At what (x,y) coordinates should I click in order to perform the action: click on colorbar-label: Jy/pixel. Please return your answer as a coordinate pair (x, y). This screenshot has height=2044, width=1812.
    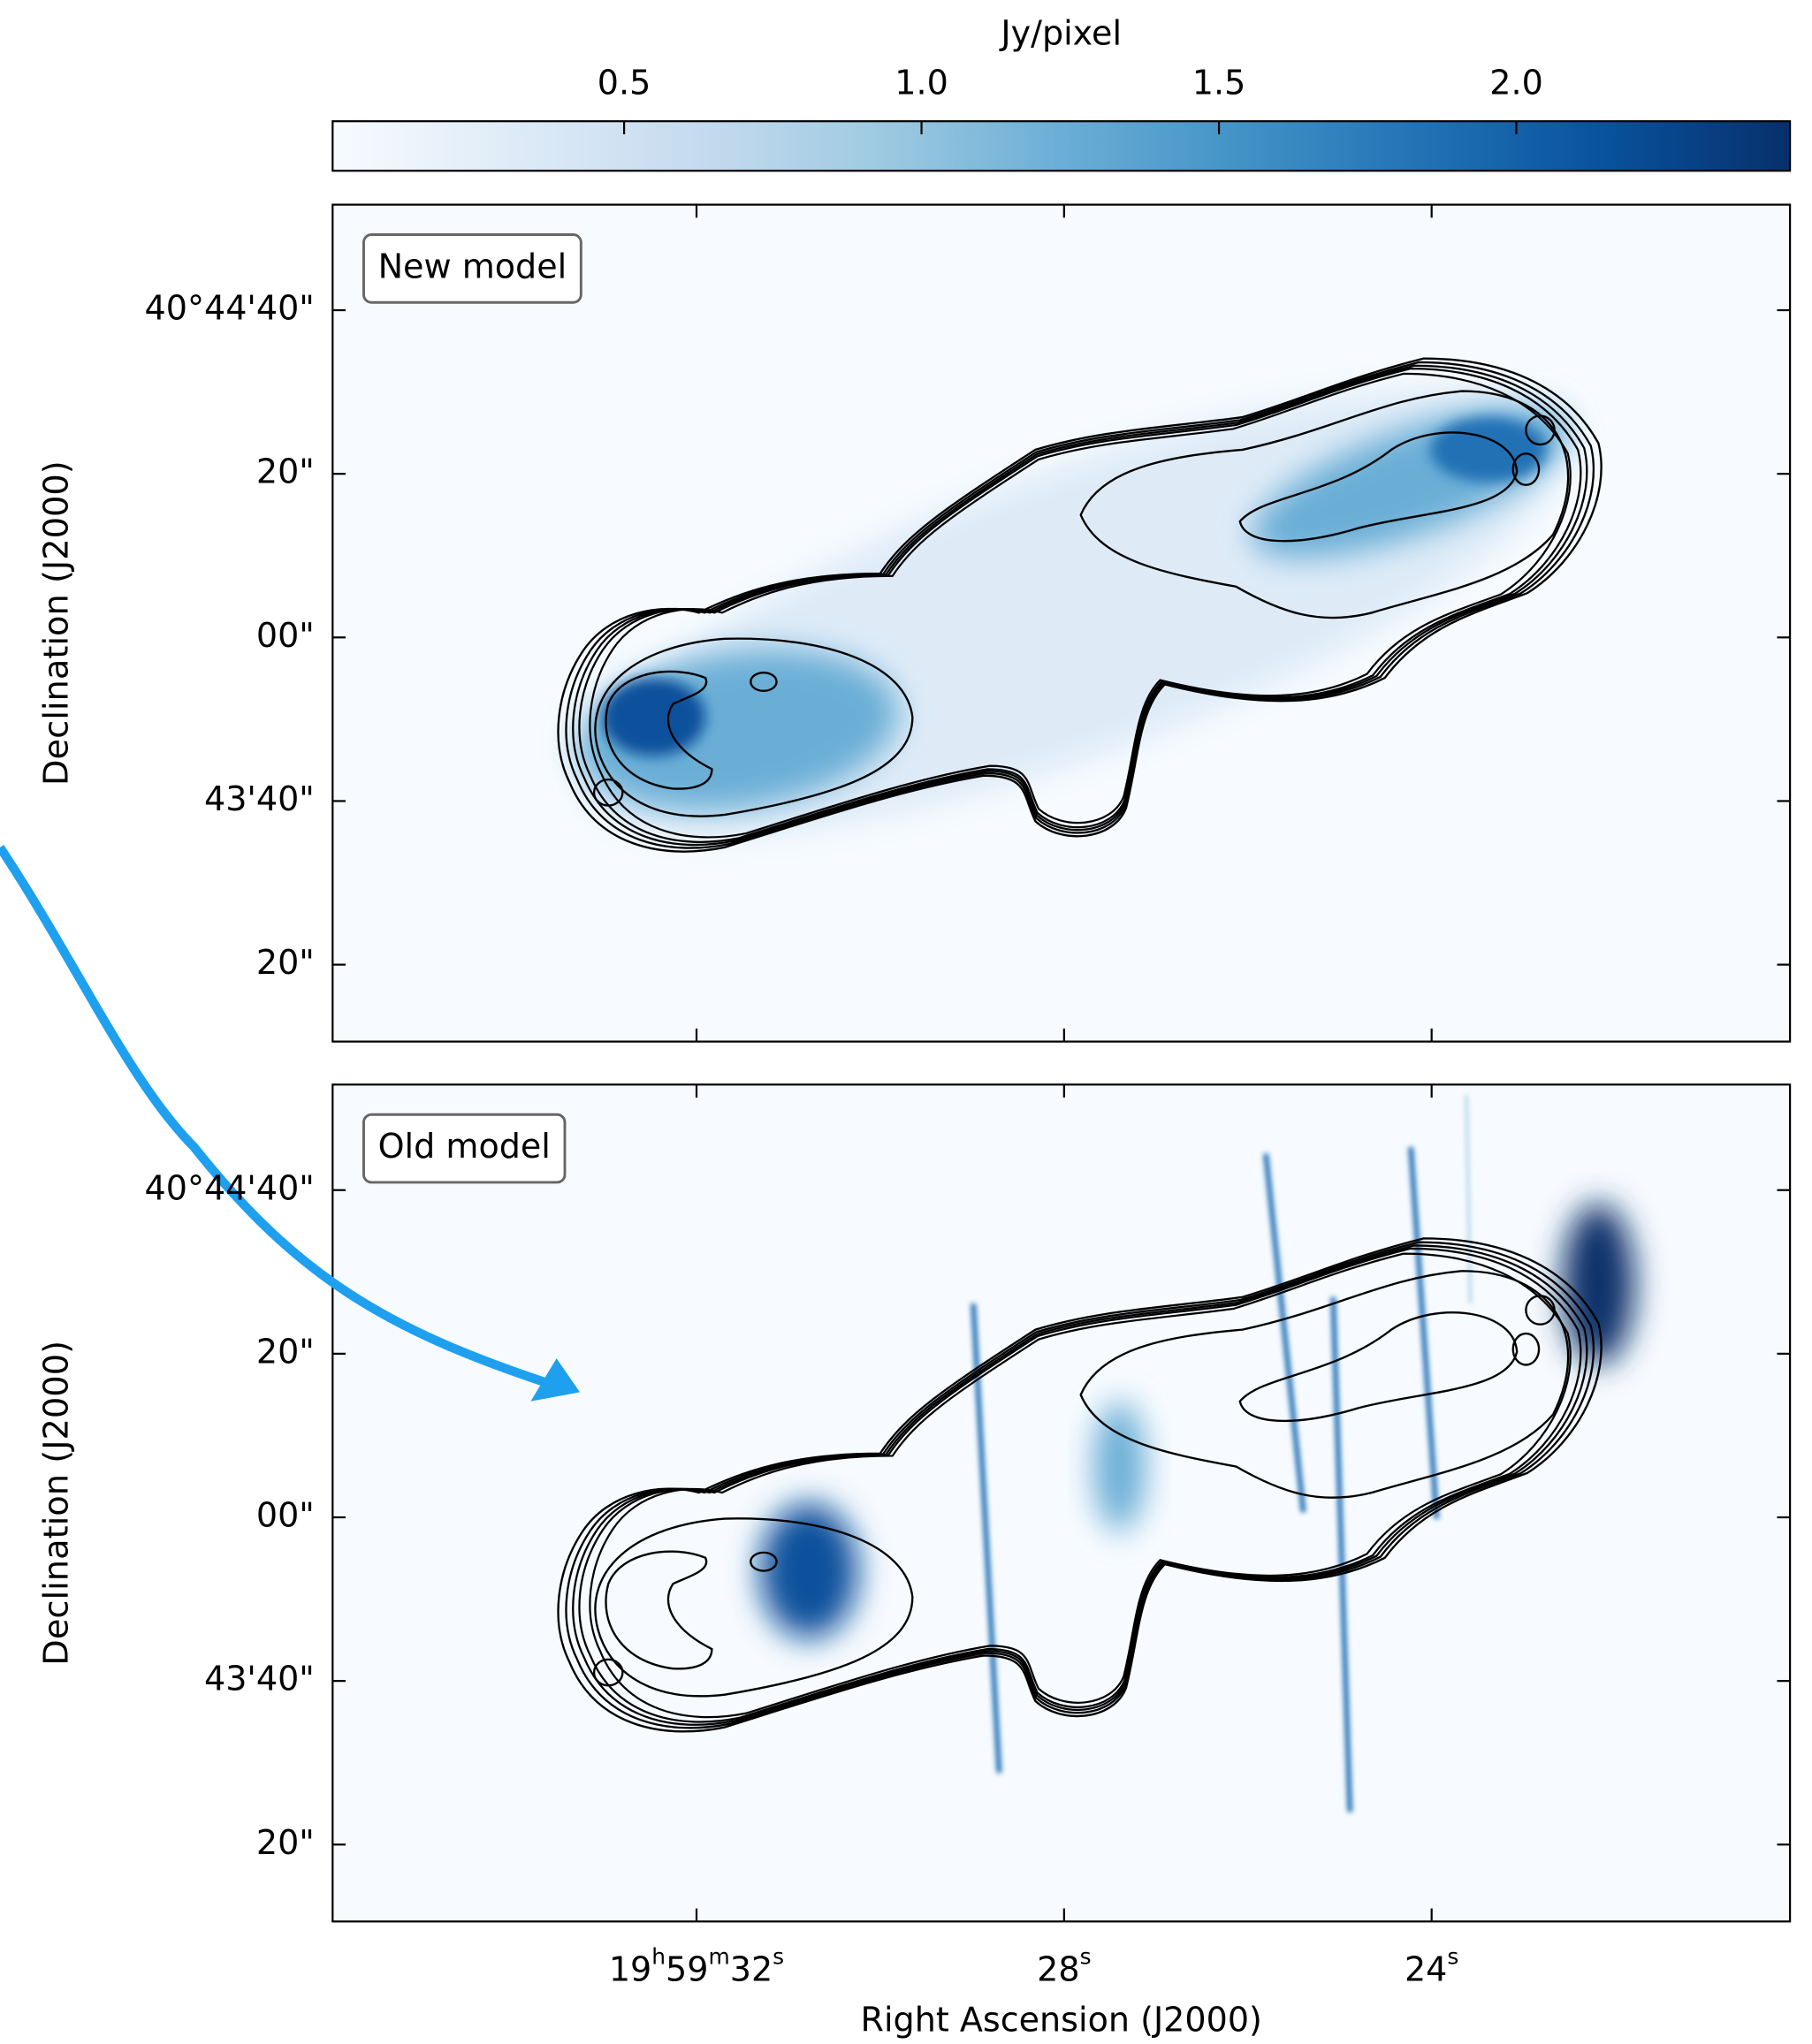
    Looking at the image, I should click on (1060, 33).